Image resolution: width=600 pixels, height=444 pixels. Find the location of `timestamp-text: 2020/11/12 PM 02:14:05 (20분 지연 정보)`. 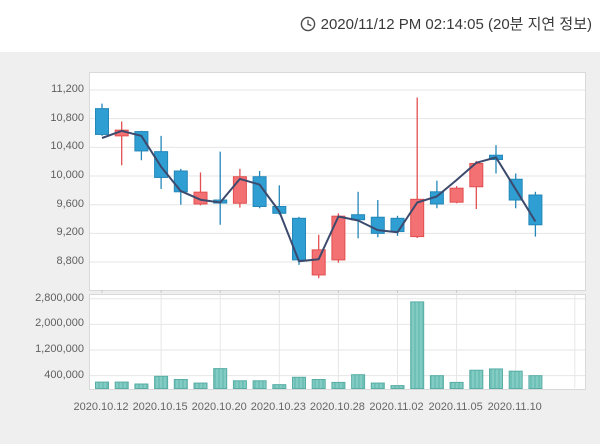

timestamp-text: 2020/11/12 PM 02:14:05 (20분 지연 정보) is located at coordinates (456, 24).